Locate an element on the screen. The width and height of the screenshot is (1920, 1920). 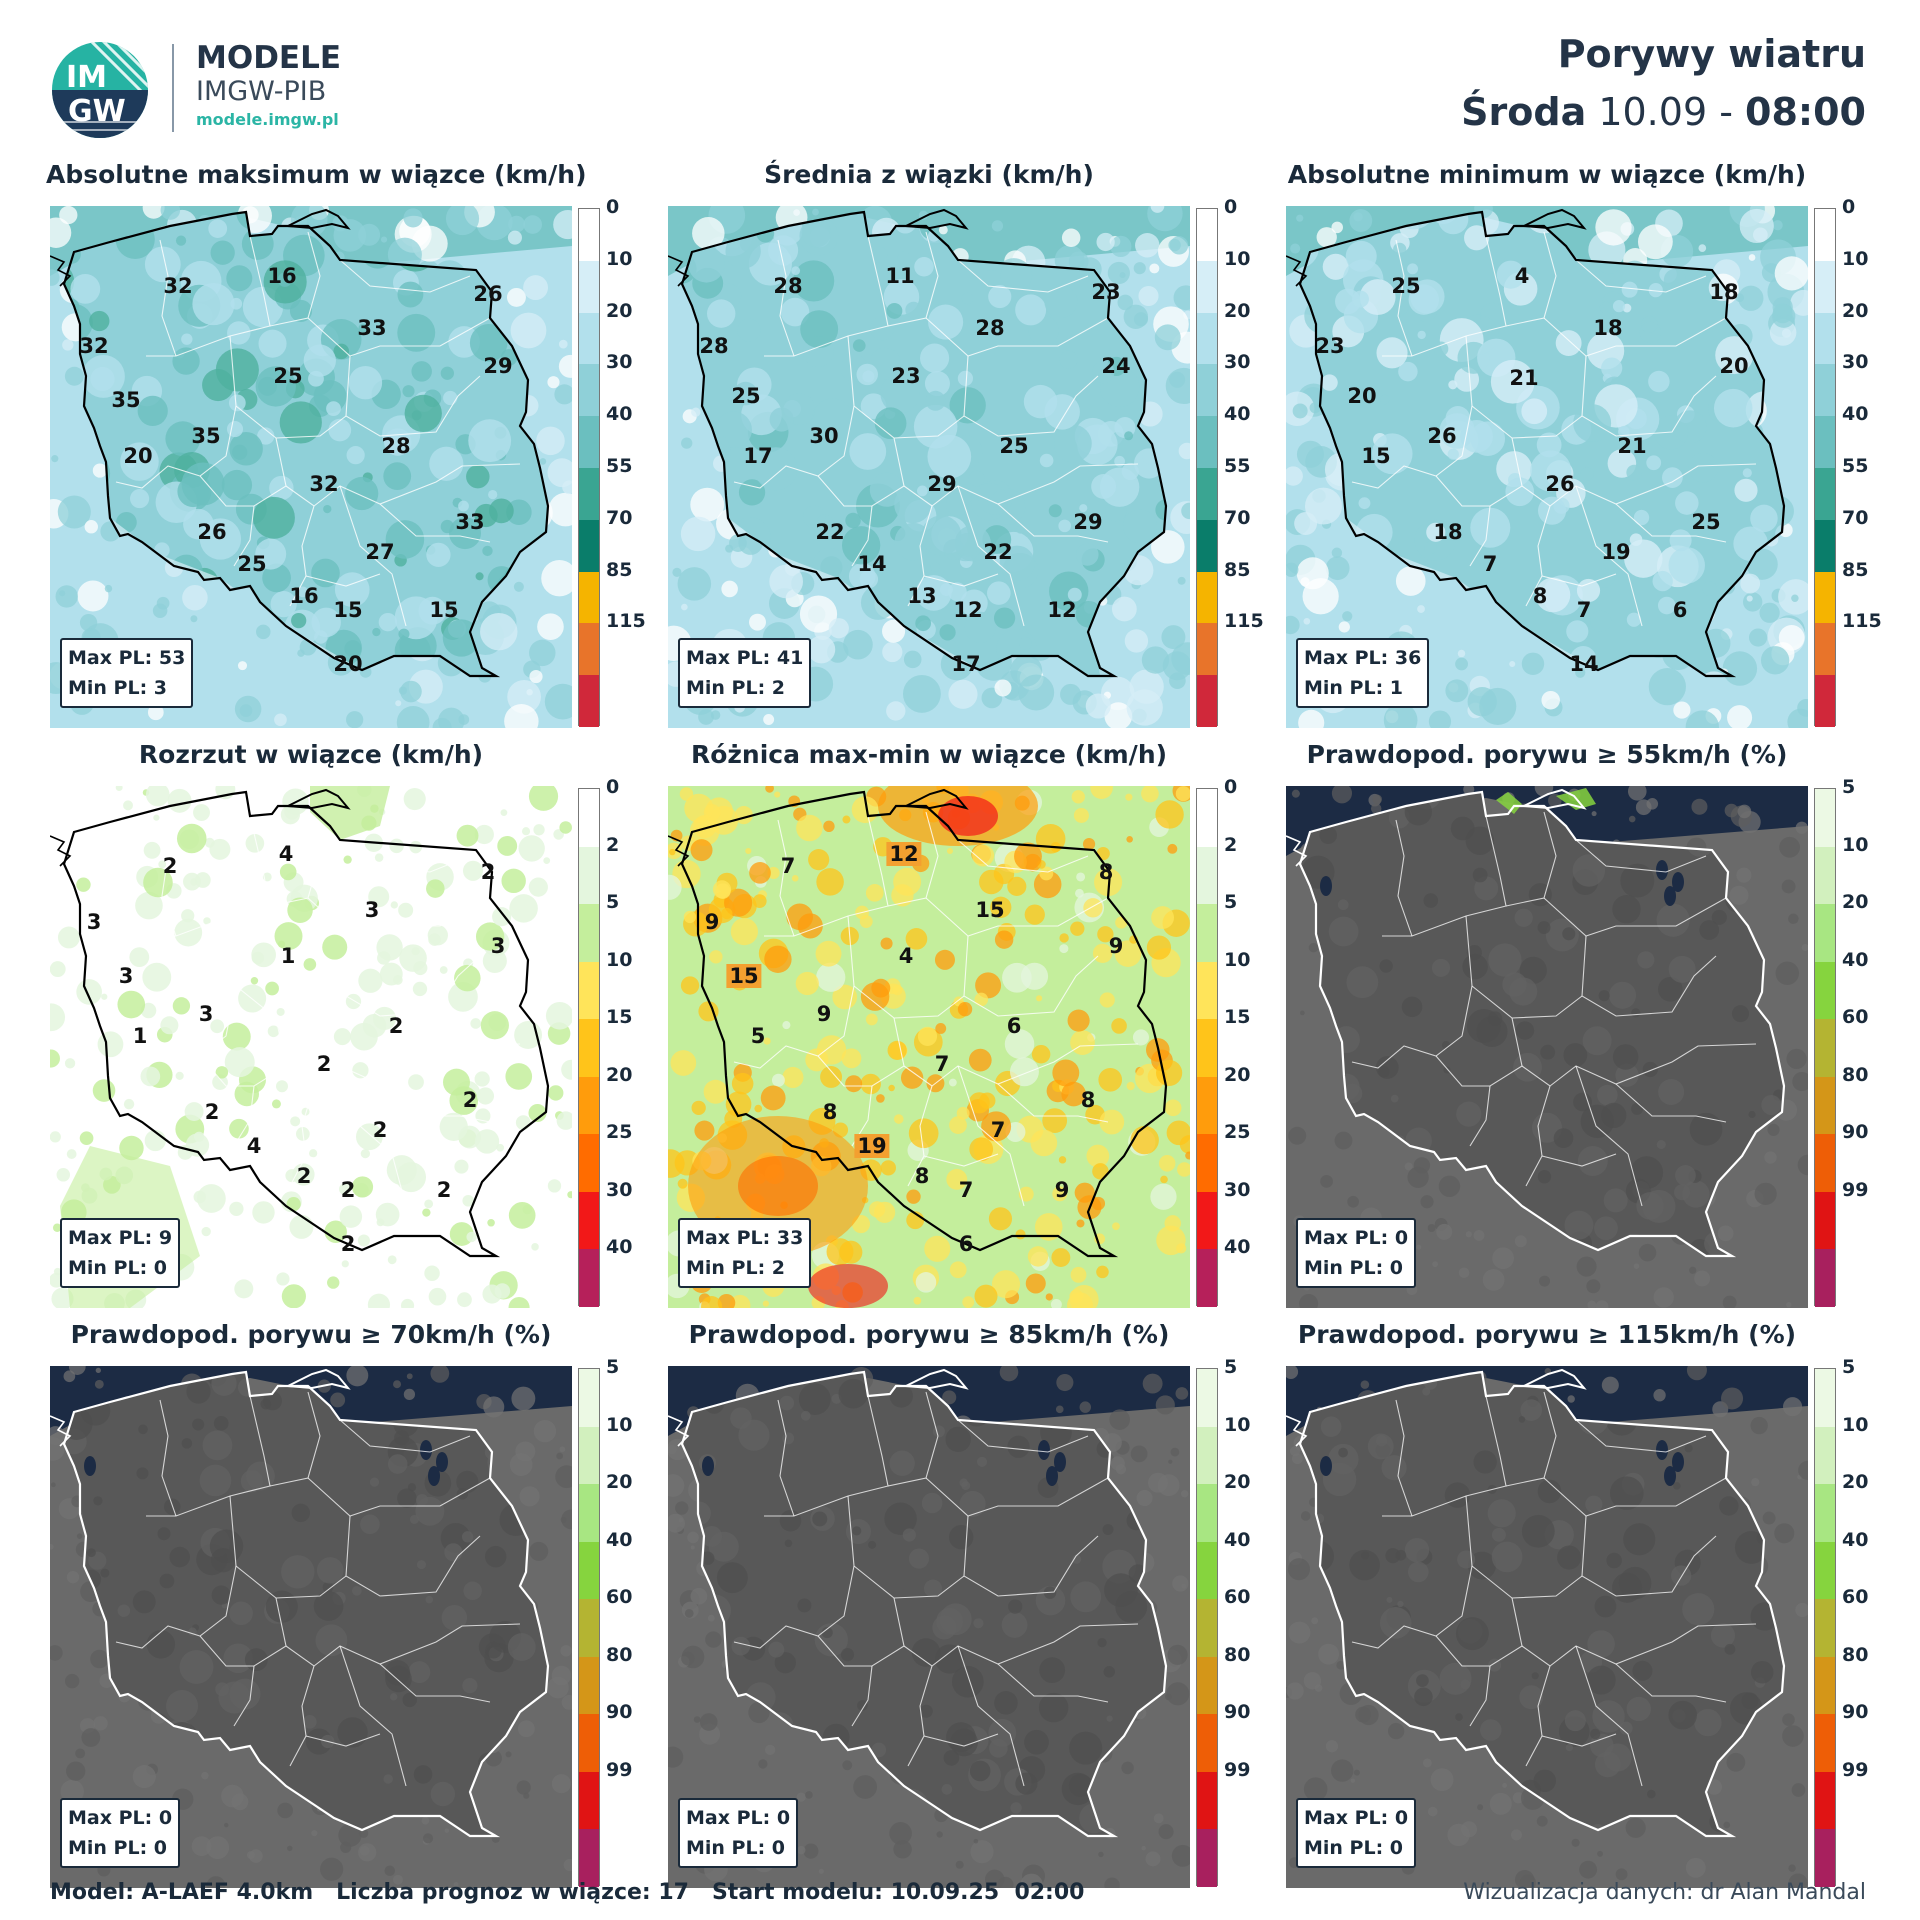
colorbar-tick: 85 is located at coordinates (619, 569).